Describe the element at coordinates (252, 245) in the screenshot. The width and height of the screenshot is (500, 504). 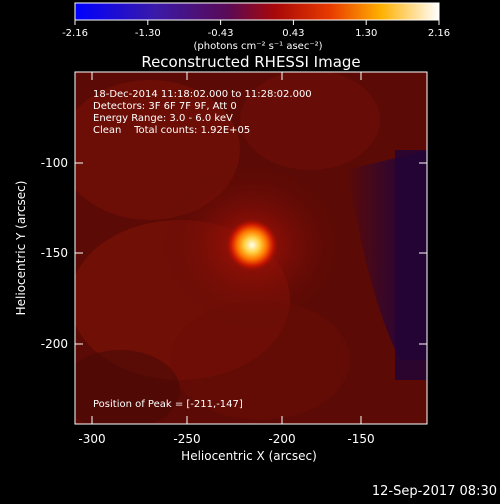
I see `flare-peak` at that location.